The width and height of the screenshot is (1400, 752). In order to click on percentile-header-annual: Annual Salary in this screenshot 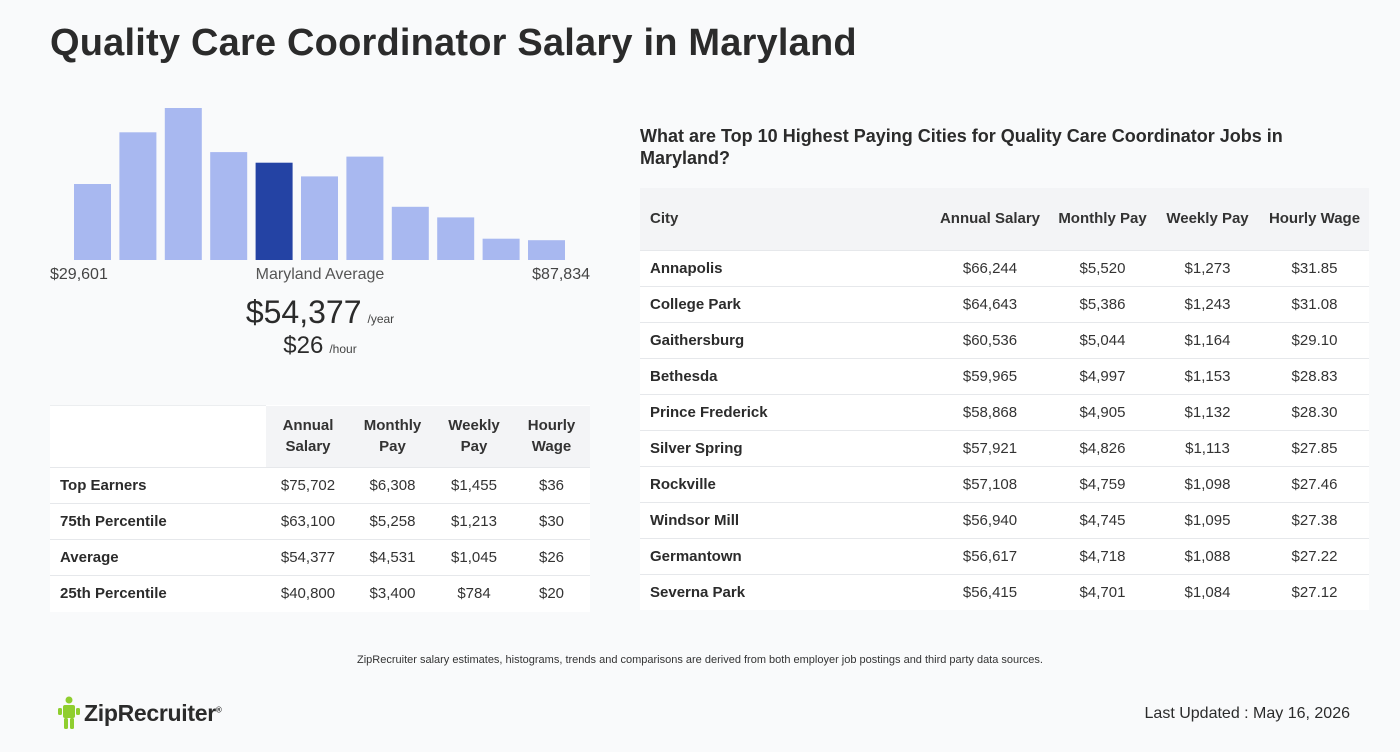, I will do `click(308, 436)`.